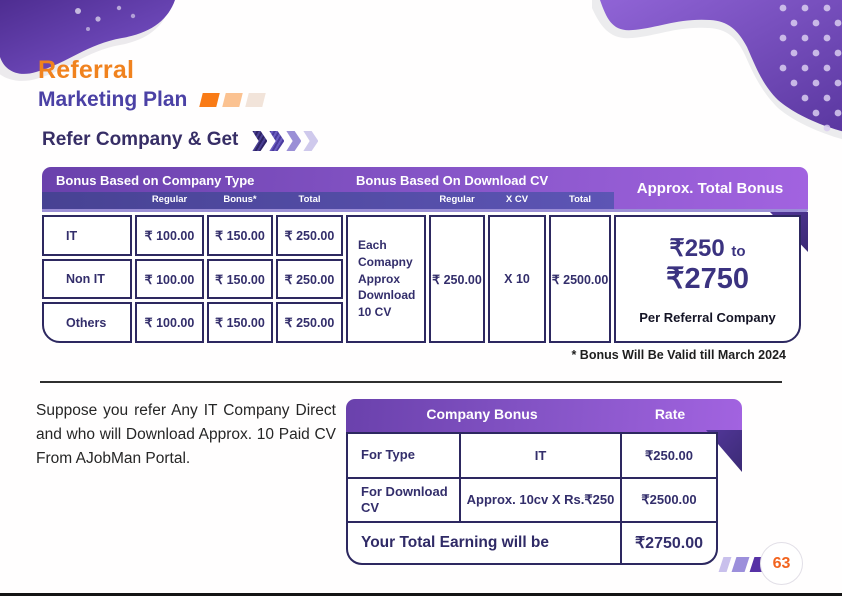 The width and height of the screenshot is (842, 596). Describe the element at coordinates (169, 199) in the screenshot. I see `col-regular: Regular` at that location.